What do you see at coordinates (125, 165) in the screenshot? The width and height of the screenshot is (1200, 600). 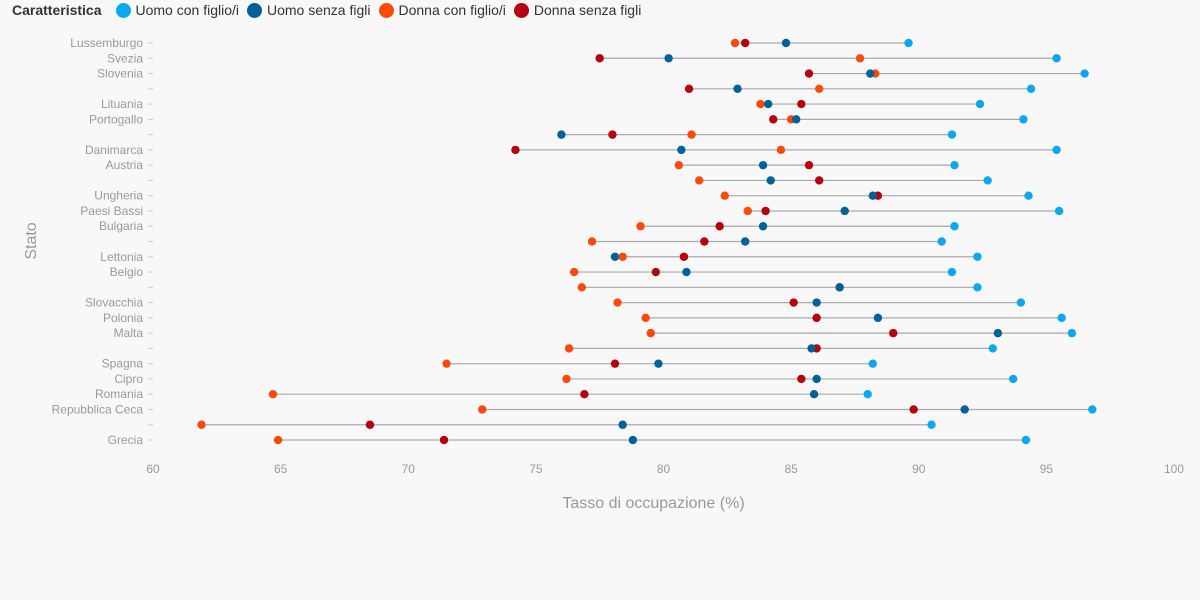 I see `y-tick-label: Austria` at bounding box center [125, 165].